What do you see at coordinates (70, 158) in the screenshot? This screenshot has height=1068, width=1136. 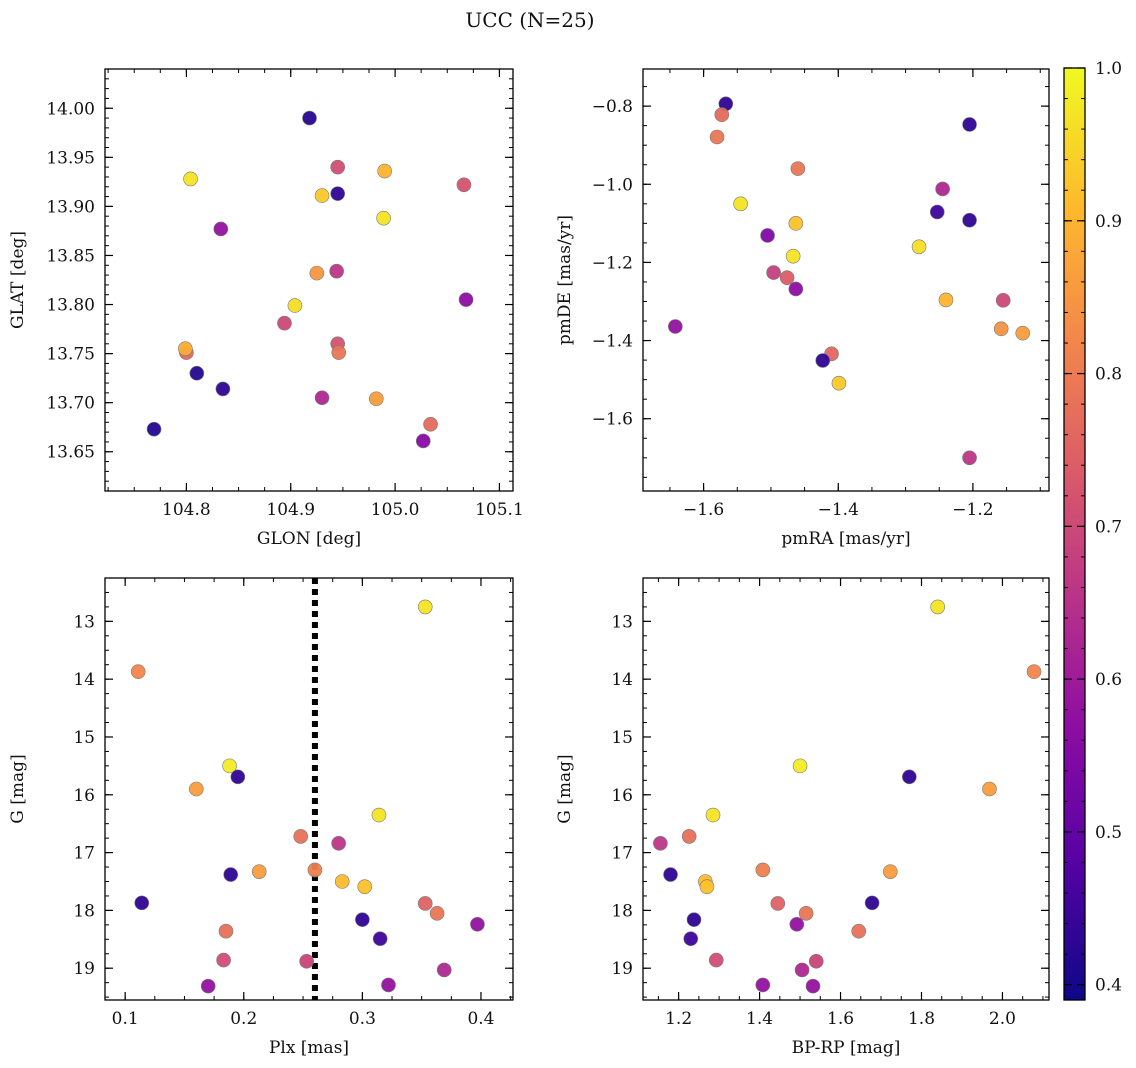 I see `y-tick-label: 13.95` at bounding box center [70, 158].